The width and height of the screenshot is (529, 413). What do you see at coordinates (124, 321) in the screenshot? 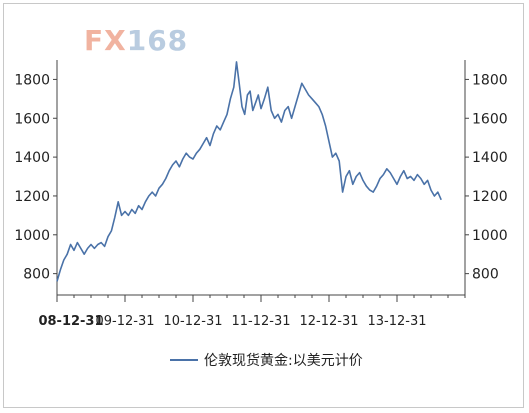
I see `x-tick-label: 09-12-31` at bounding box center [124, 321].